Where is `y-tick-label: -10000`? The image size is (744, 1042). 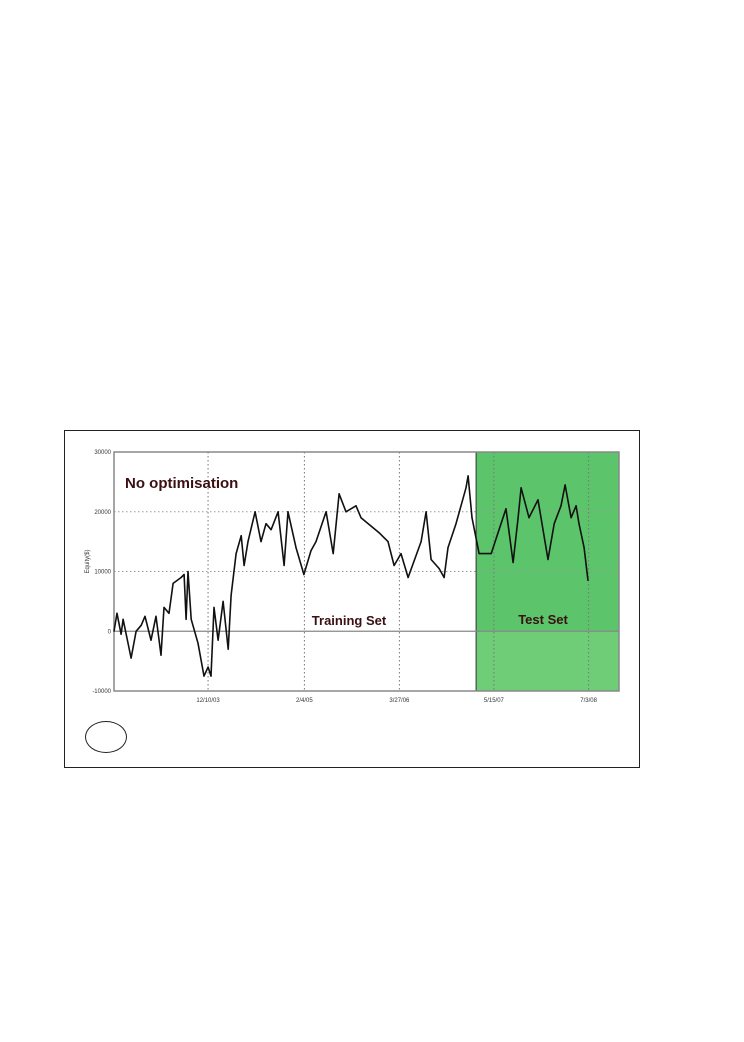 y-tick-label: -10000 is located at coordinates (101, 692).